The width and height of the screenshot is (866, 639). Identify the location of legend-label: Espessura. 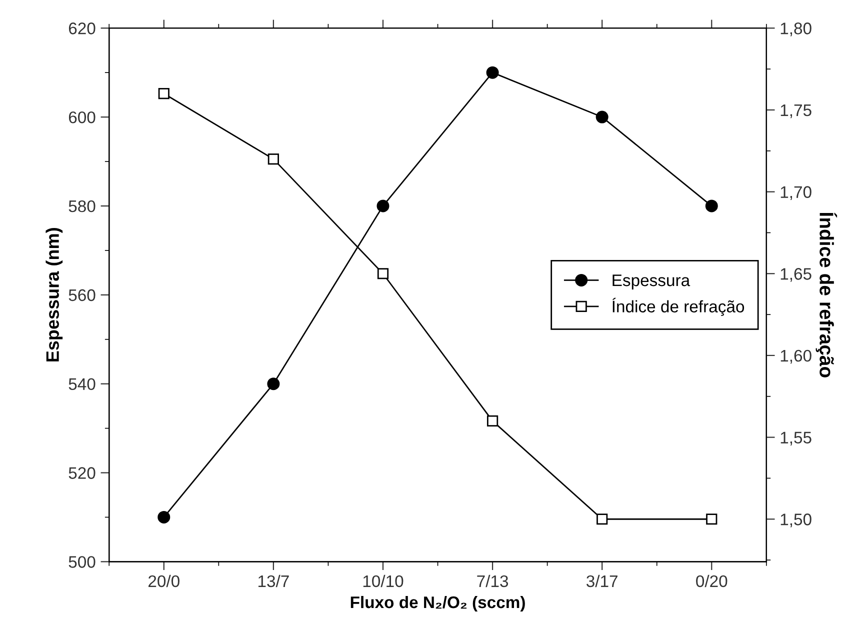
(651, 282).